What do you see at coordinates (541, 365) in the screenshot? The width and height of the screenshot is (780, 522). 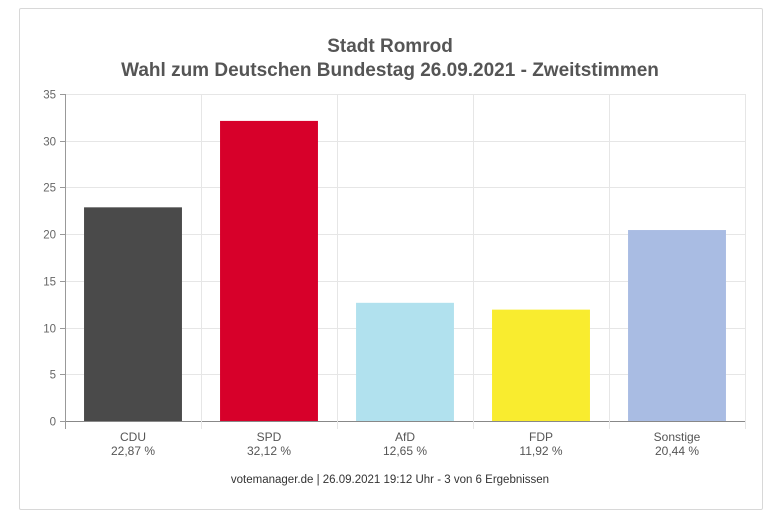 I see `bar-fdp` at bounding box center [541, 365].